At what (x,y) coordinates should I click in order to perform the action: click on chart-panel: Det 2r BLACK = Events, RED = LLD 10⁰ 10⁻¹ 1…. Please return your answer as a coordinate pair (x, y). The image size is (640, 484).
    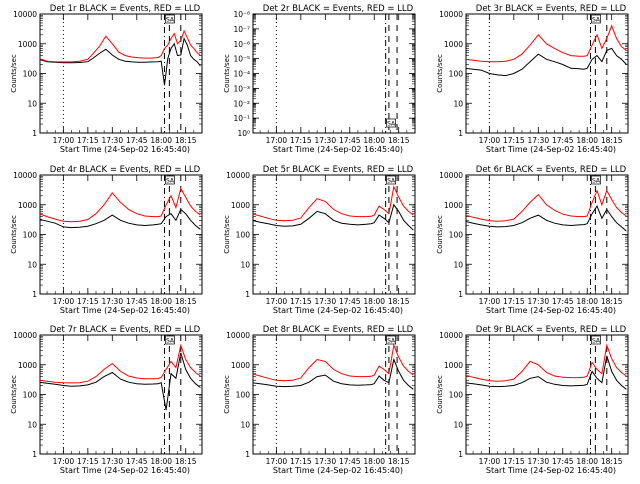
    Looking at the image, I should click on (319, 79).